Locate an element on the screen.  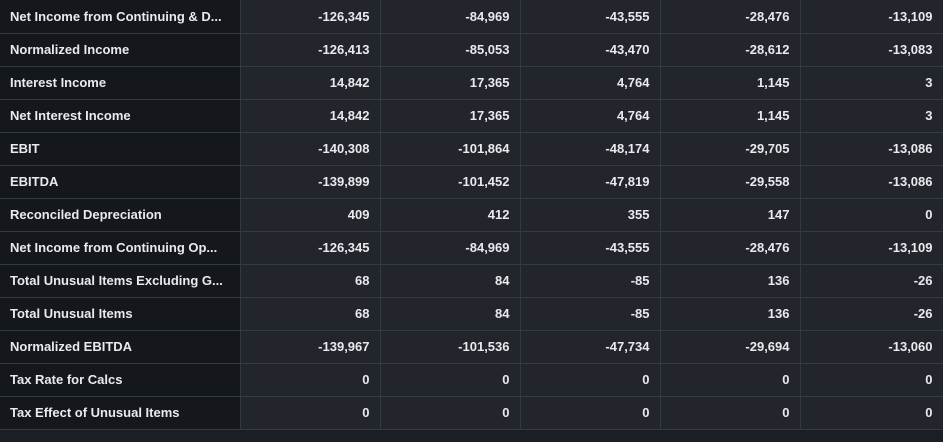
row-label: Normalized EBITDA is located at coordinates (120, 346).